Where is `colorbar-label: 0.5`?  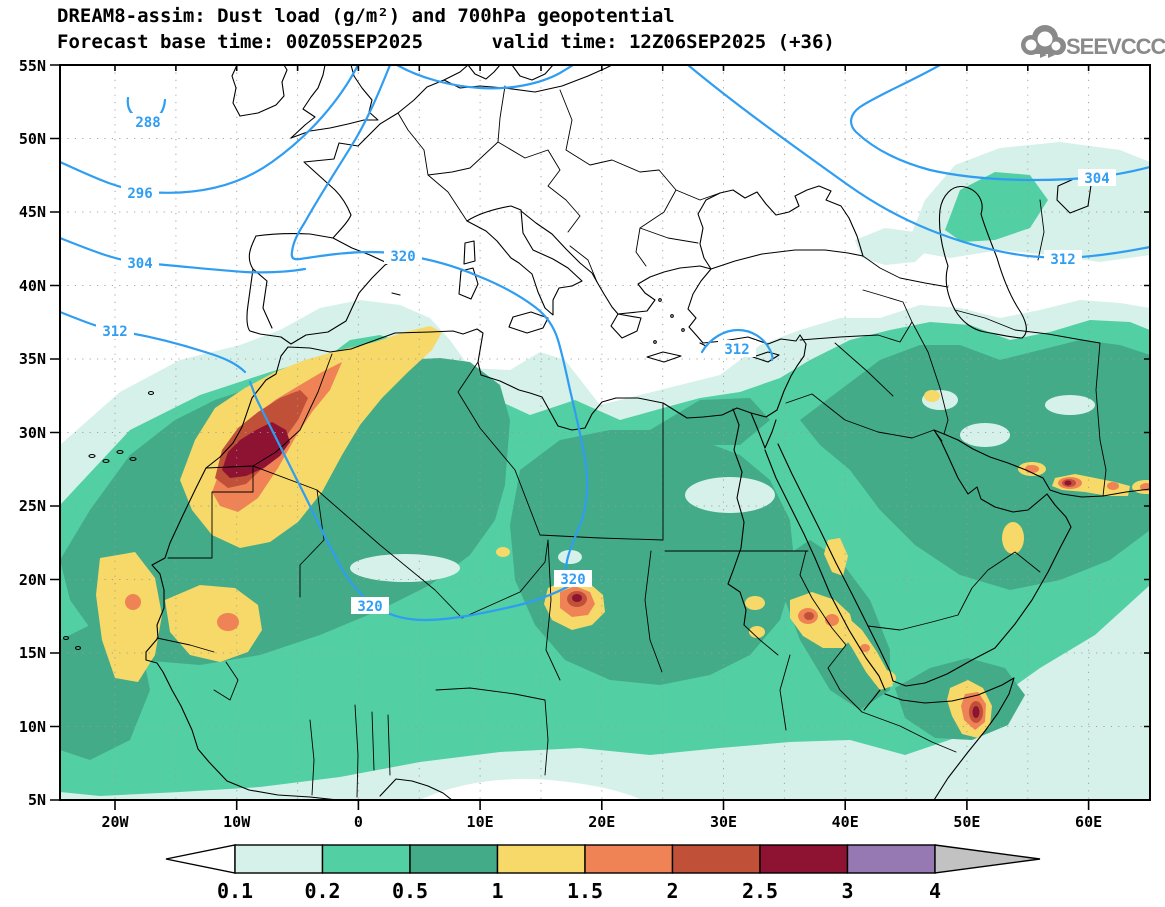 colorbar-label: 0.5 is located at coordinates (410, 891).